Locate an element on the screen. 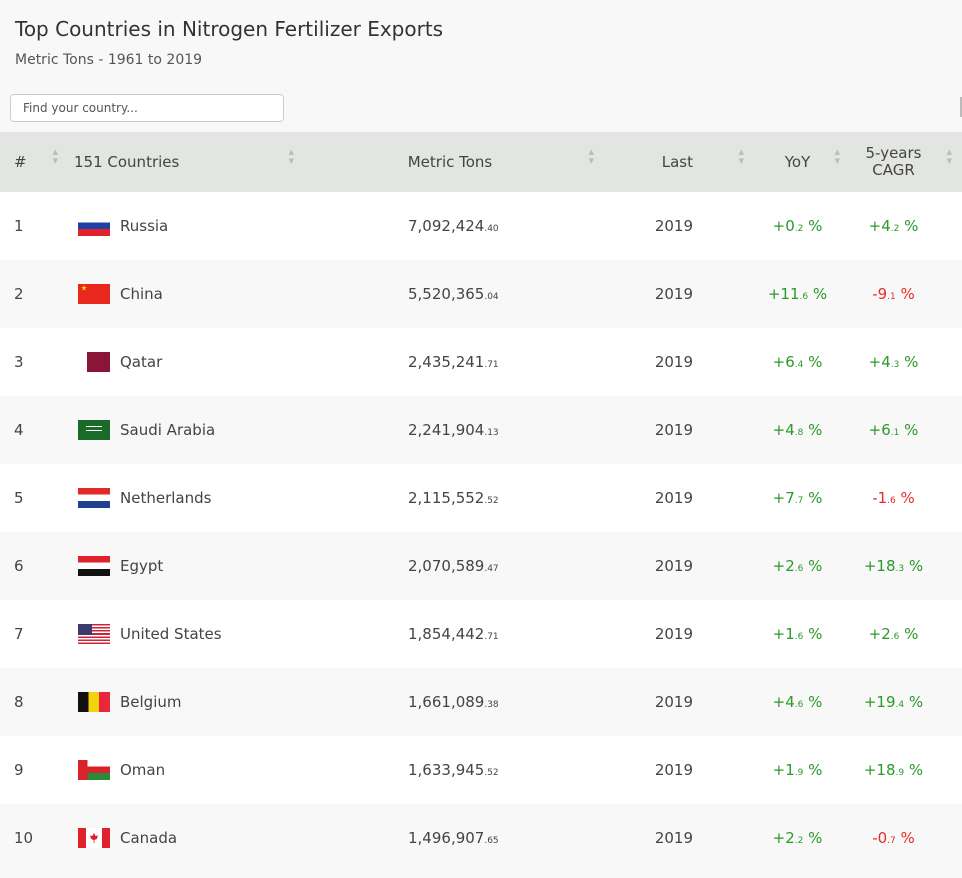 The height and width of the screenshot is (878, 962). cagr: +2.6 % is located at coordinates (893, 634).